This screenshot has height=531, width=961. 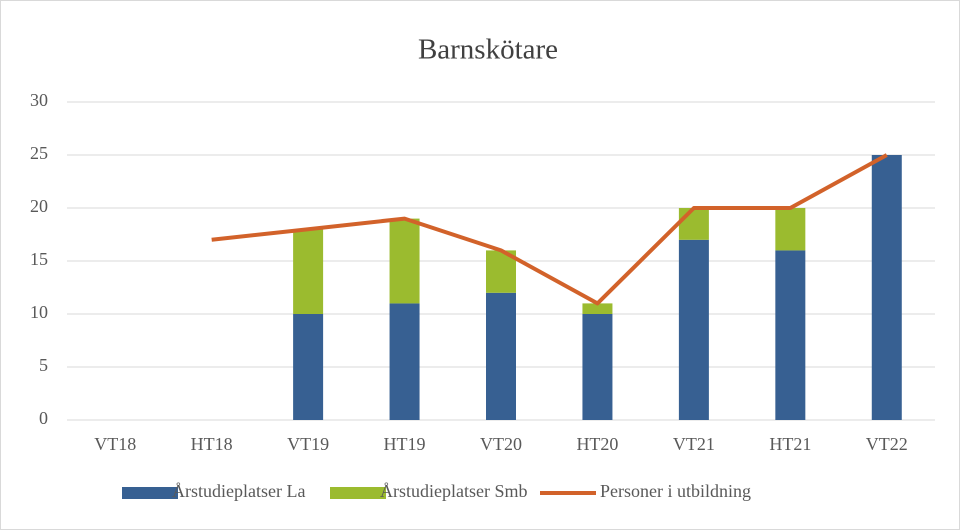 I want to click on x-tick-label: HT19, so click(x=405, y=444).